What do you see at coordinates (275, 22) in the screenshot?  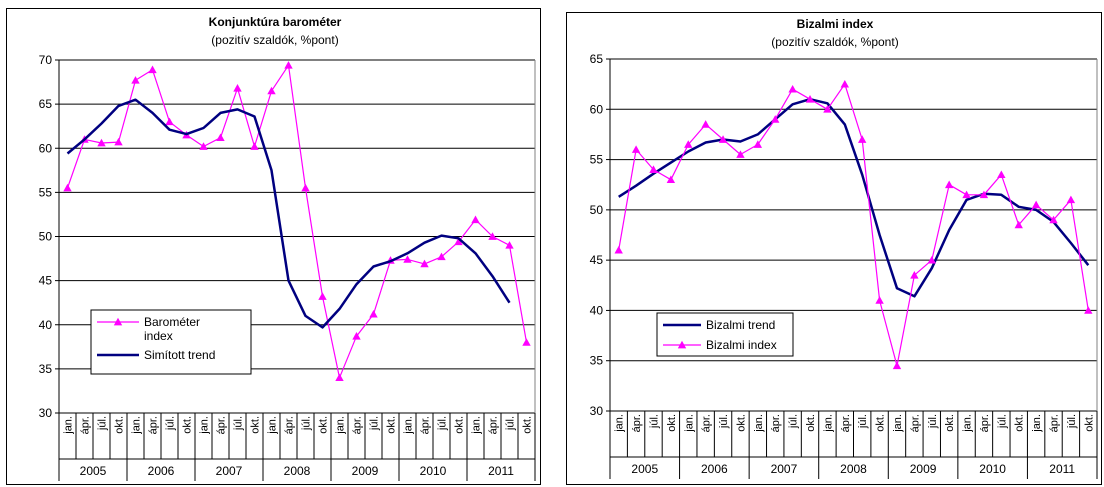 I see `chart-title: Konjunktúra barométer` at bounding box center [275, 22].